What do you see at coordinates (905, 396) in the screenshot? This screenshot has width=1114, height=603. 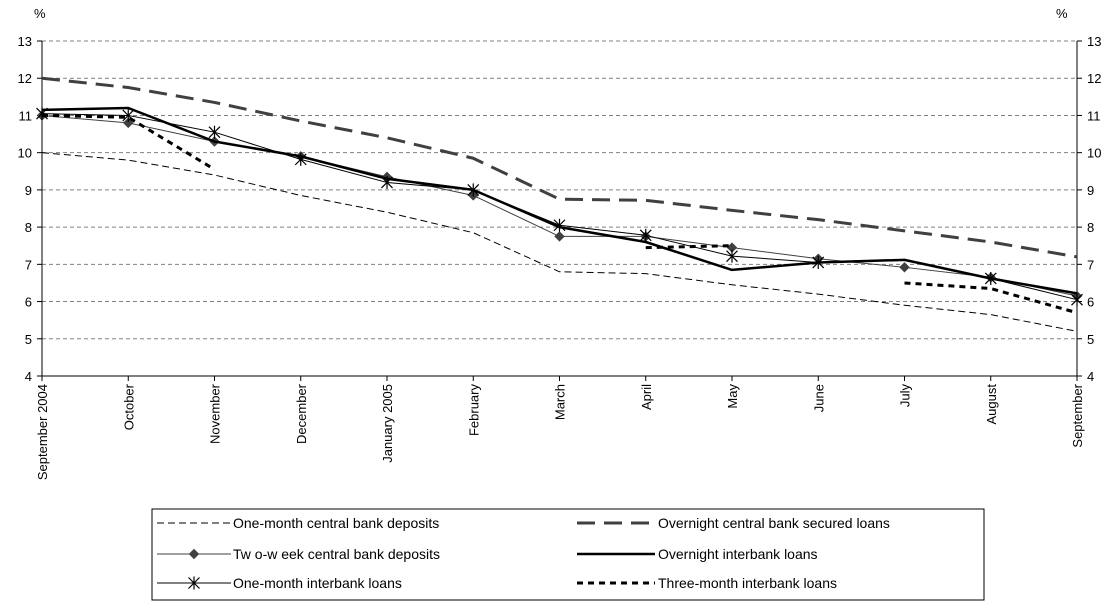 I see `x-tick-label: July` at bounding box center [905, 396].